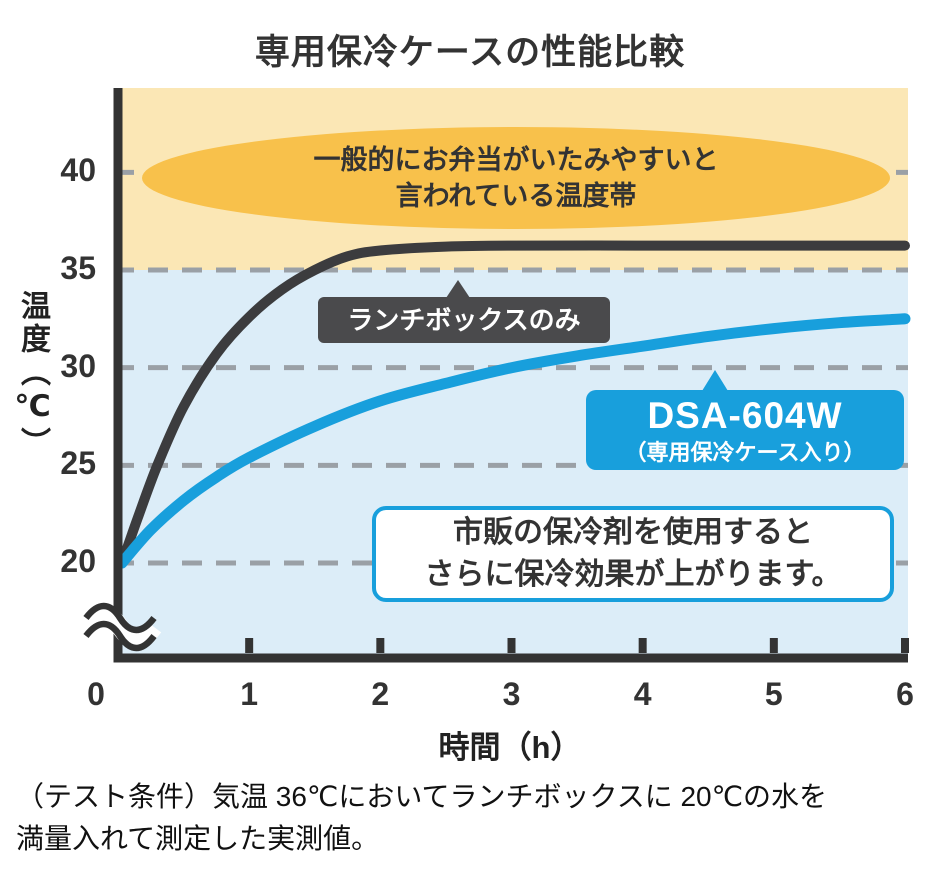 Image resolution: width=940 pixels, height=892 pixels. Describe the element at coordinates (633, 532) in the screenshot. I see `ice-pack-note-line1: 市販の保冷剤を使用すると` at that location.